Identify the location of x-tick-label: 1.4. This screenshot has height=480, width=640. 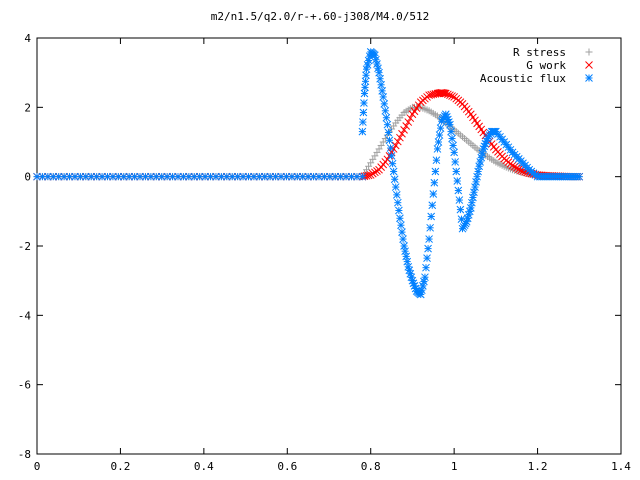
(621, 466).